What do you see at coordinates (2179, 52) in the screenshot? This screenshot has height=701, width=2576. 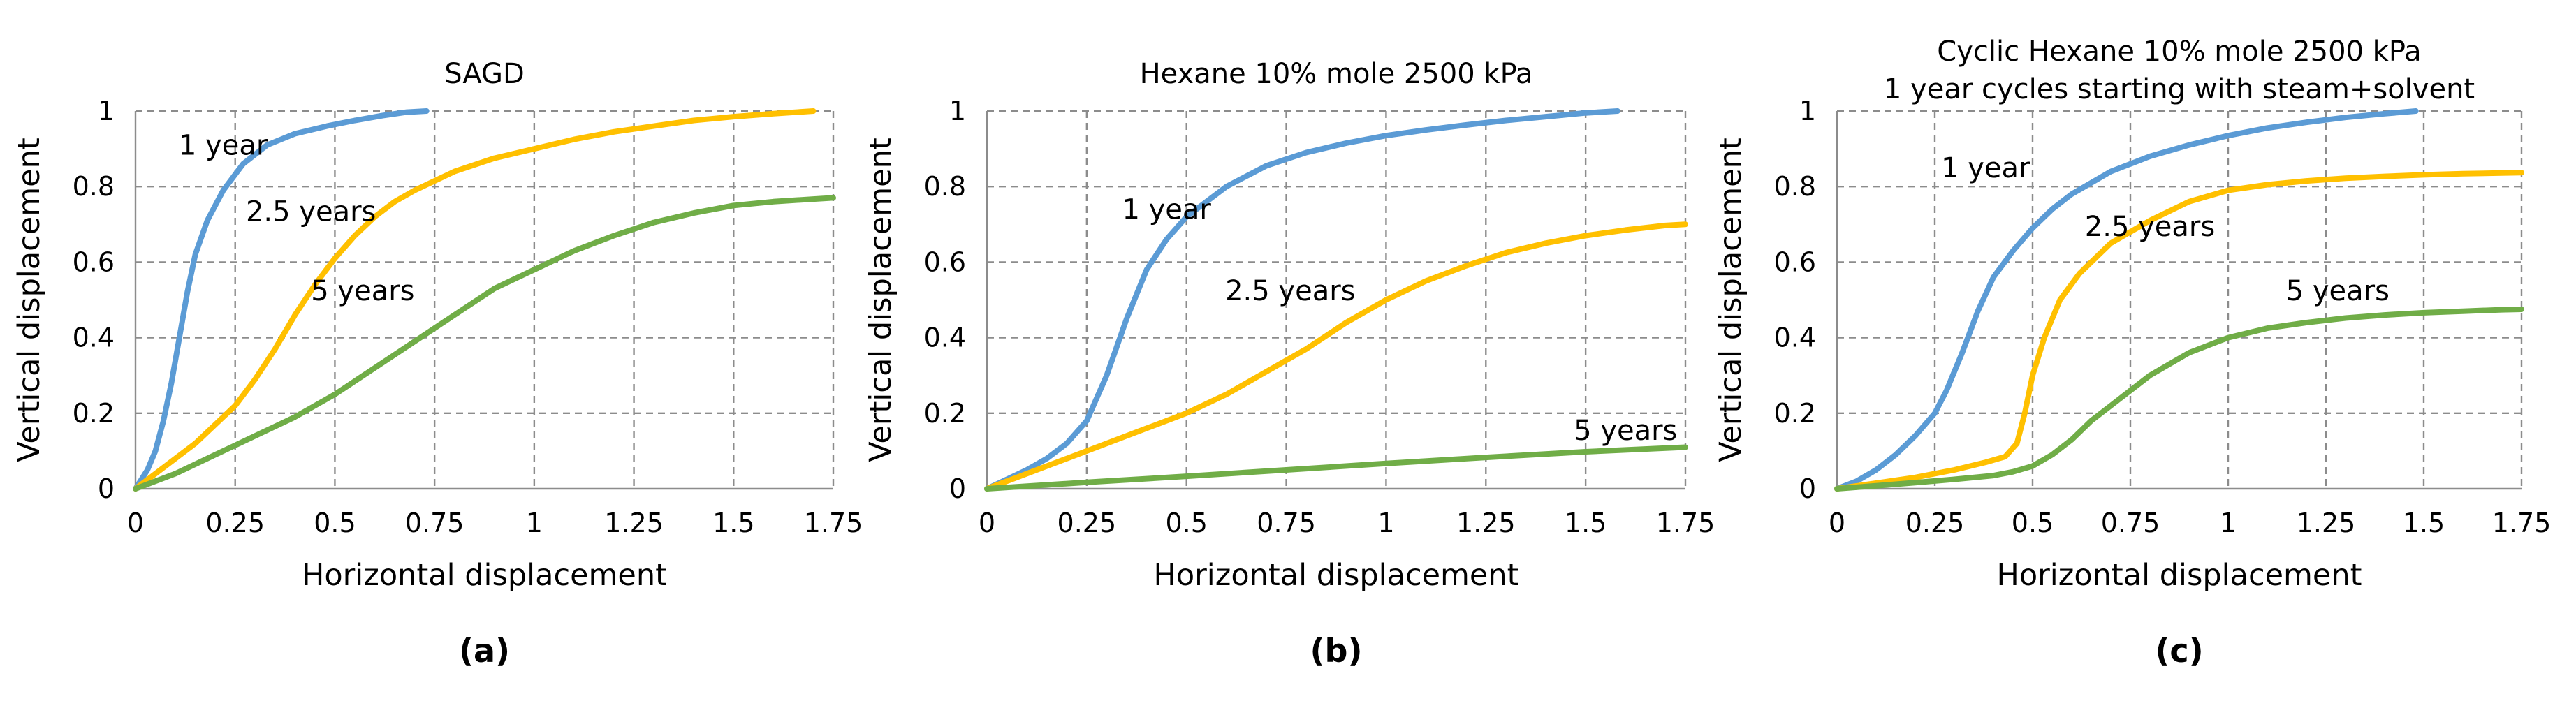 I see `chart-title: Cyclic Hexane 10% mole 2500 kPa` at bounding box center [2179, 52].